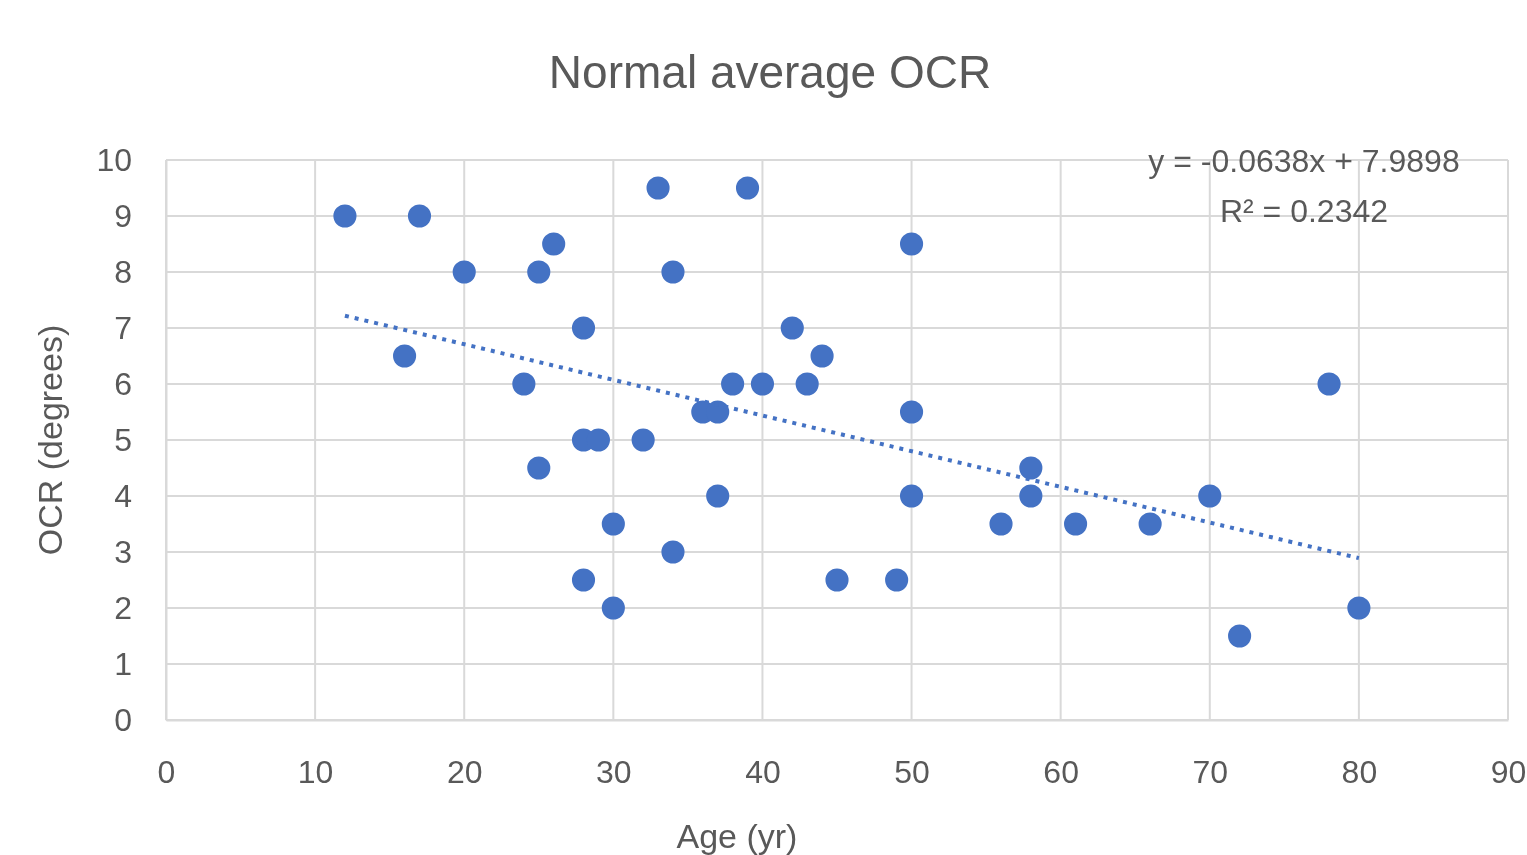  What do you see at coordinates (614, 771) in the screenshot?
I see `x-tick-label: 30` at bounding box center [614, 771].